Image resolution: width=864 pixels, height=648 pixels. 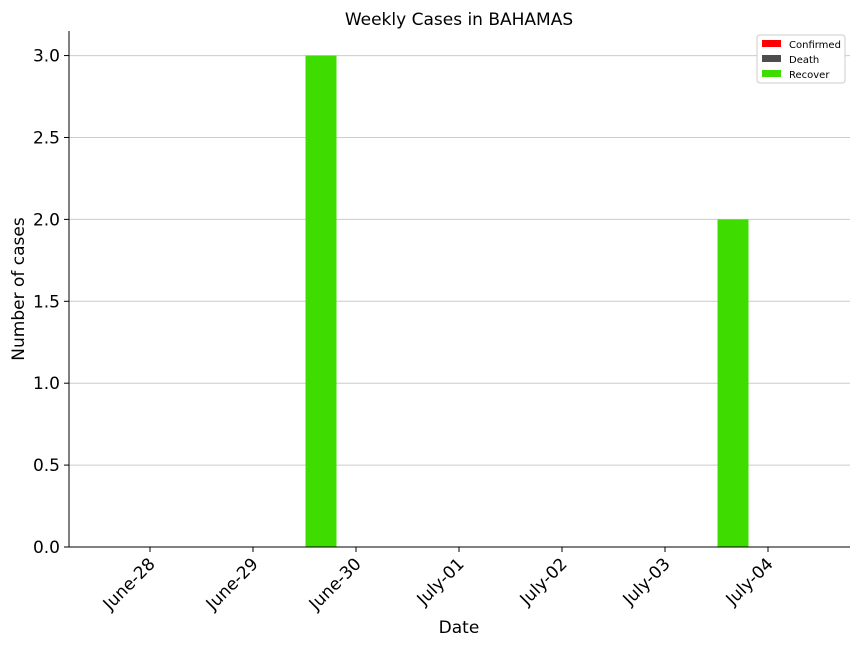 I want to click on y-tick-label: 1.0, so click(x=46, y=384).